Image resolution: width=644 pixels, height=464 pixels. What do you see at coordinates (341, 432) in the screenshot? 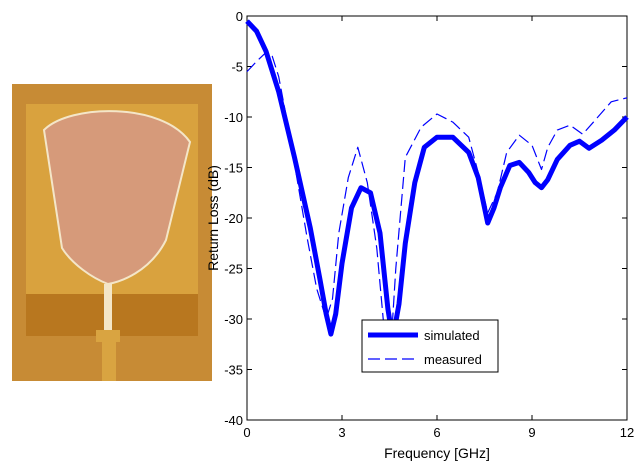
I see `x-tick-label: 3` at bounding box center [341, 432].